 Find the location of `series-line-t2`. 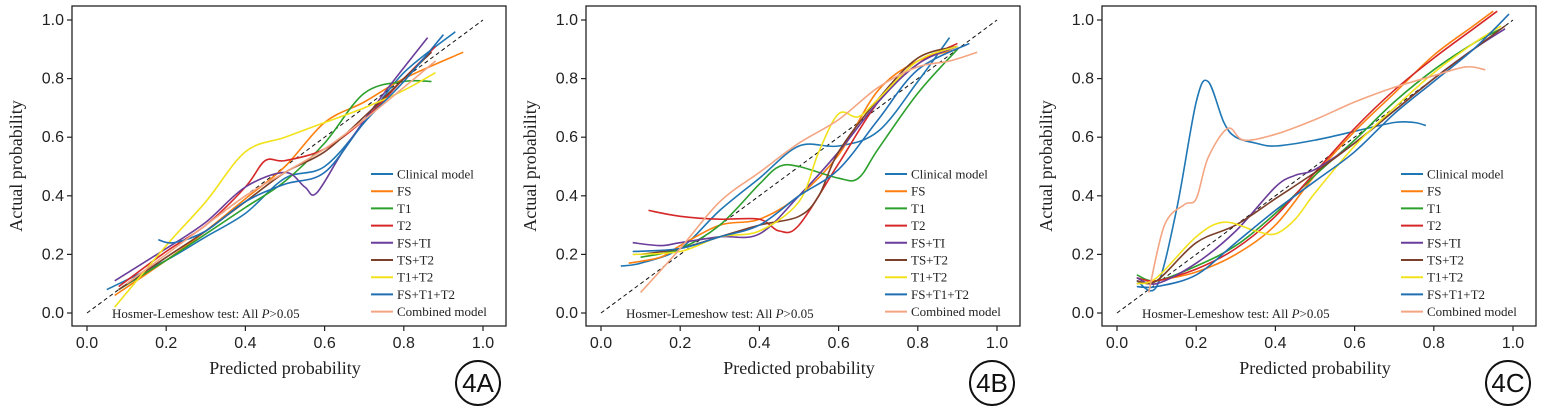

series-line-t2 is located at coordinates (277, 166).